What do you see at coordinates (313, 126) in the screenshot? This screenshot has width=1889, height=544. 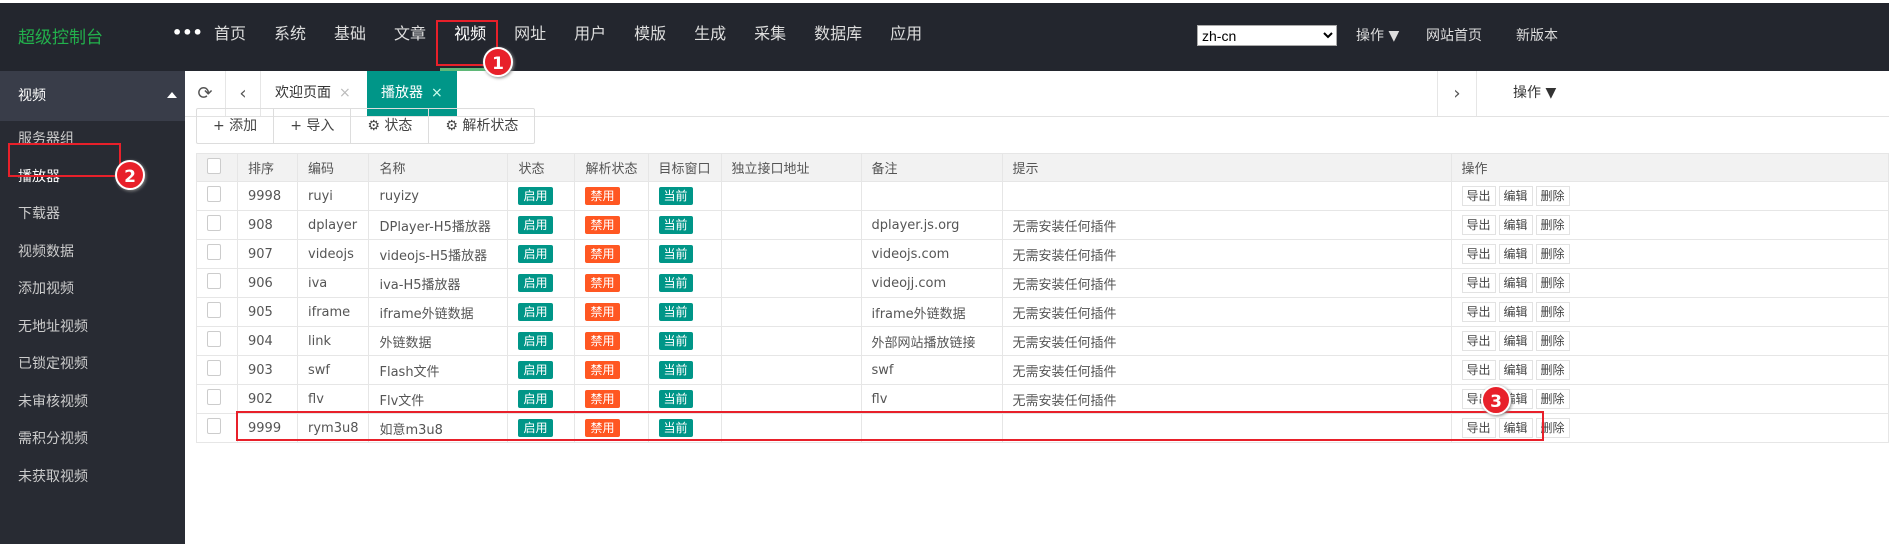 I see `import-button: + 导入` at bounding box center [313, 126].